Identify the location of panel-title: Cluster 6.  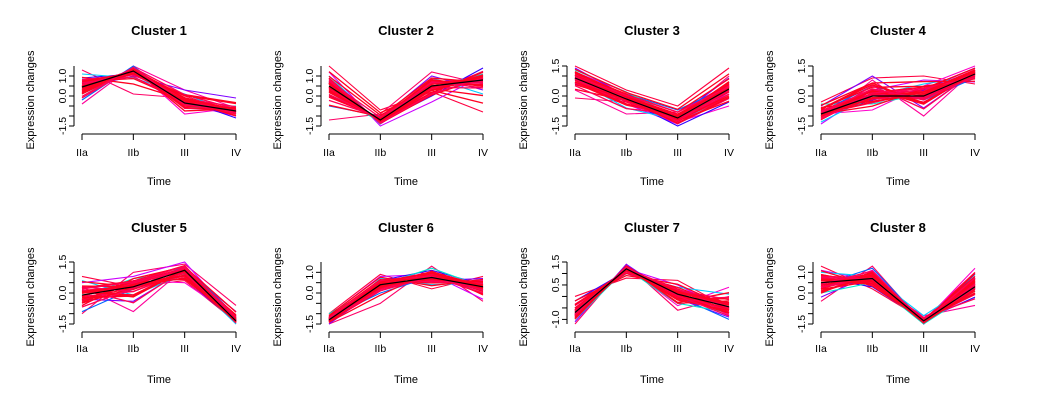
(406, 227).